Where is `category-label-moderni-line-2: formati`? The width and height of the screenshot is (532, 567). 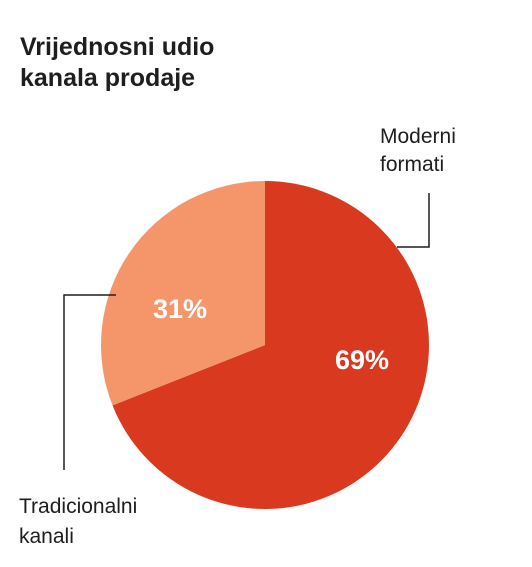
category-label-moderni-line-2: formati is located at coordinates (412, 164).